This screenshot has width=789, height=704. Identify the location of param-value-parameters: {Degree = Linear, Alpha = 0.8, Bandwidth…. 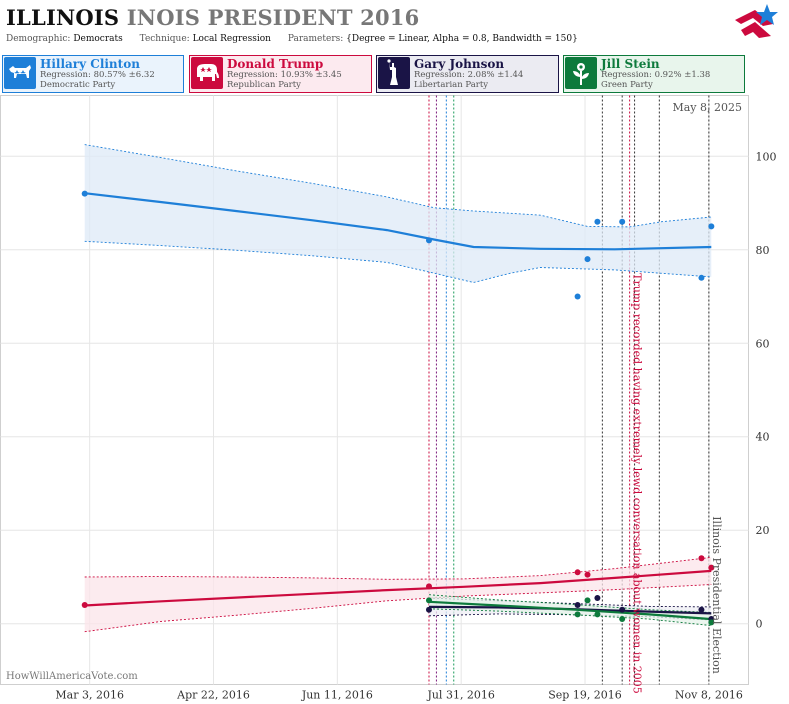
(462, 39).